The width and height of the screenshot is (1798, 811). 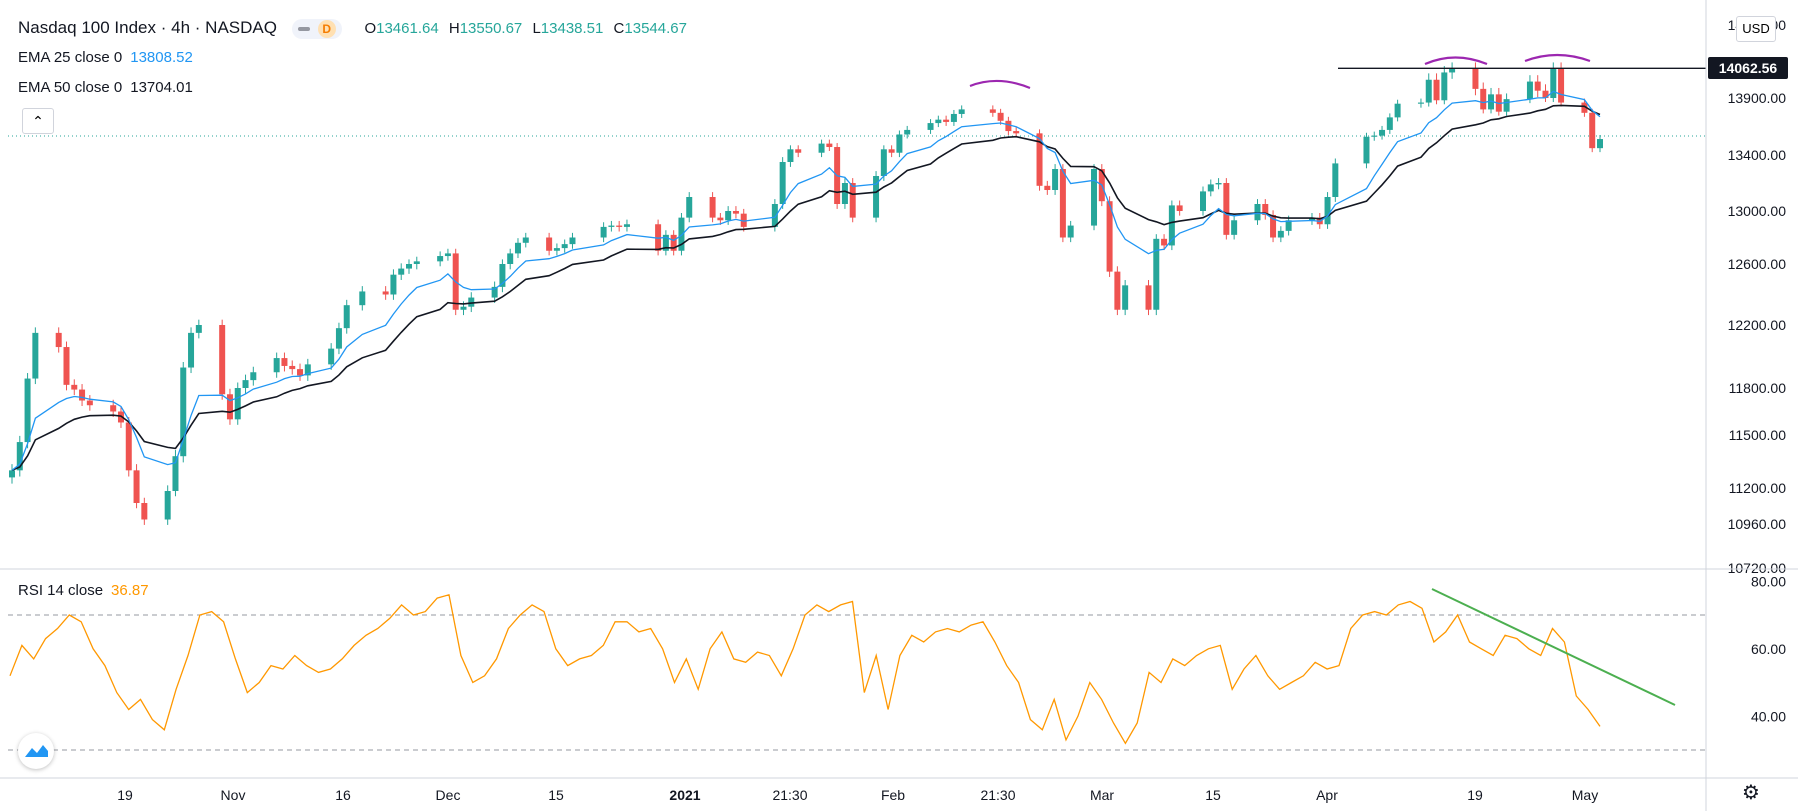 What do you see at coordinates (161, 87) in the screenshot?
I see `ema50-value: 13704.01` at bounding box center [161, 87].